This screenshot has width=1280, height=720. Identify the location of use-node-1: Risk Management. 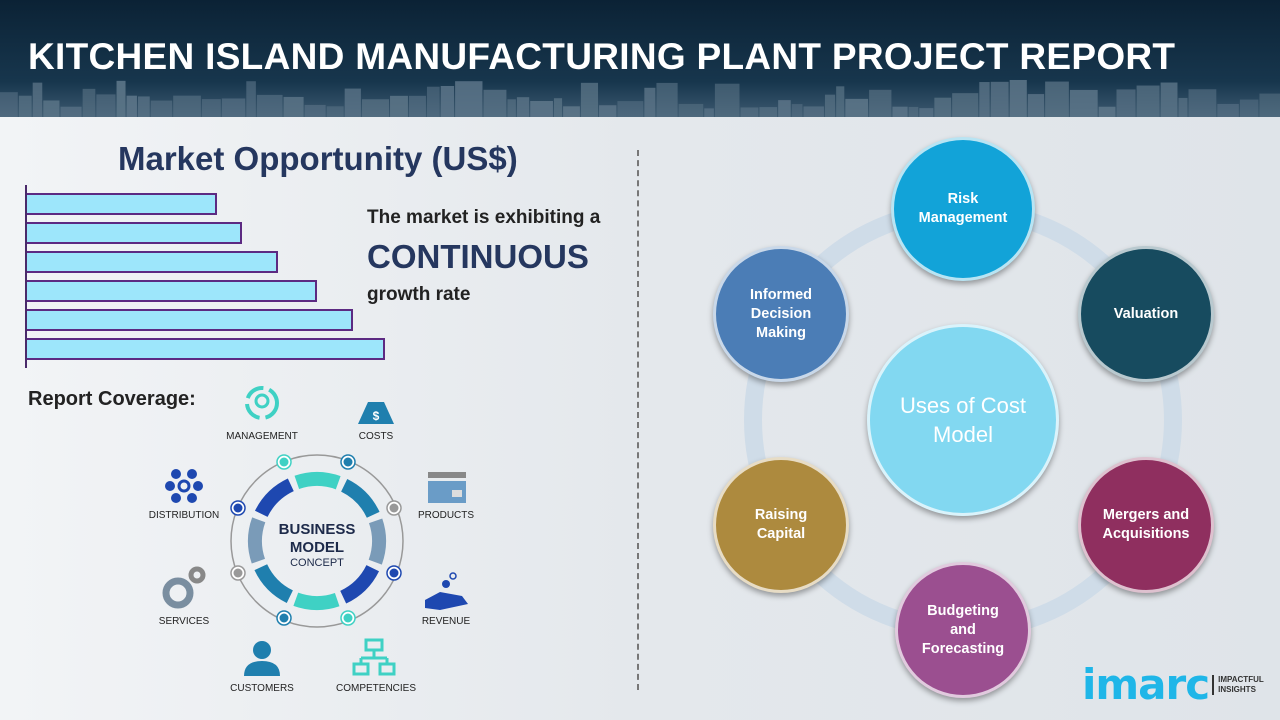
(963, 209).